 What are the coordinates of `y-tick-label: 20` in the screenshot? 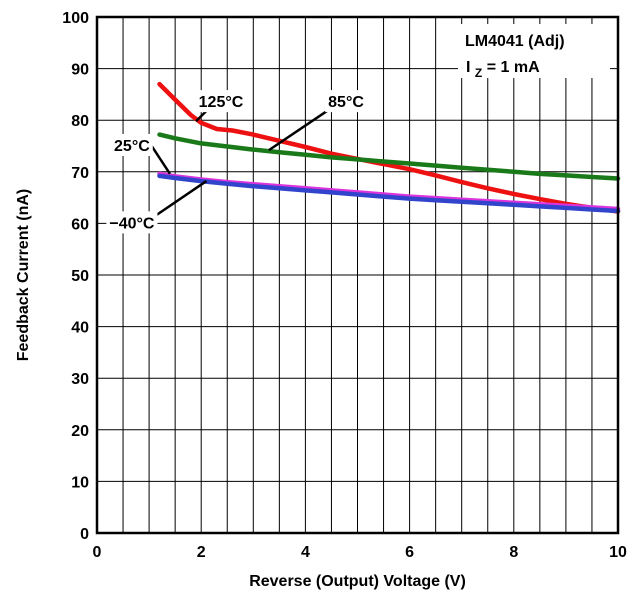 It's located at (80, 431).